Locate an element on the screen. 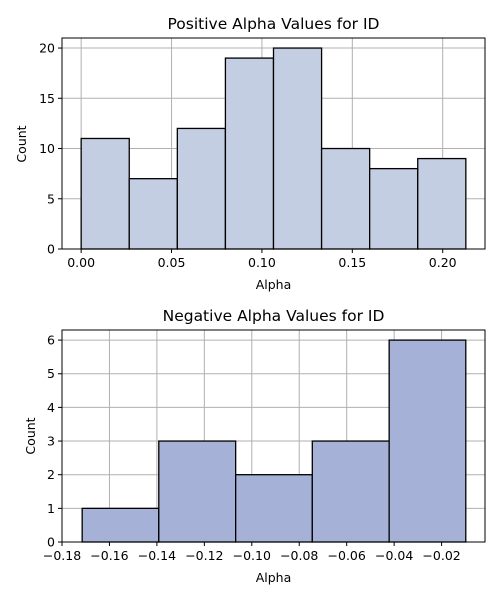 The width and height of the screenshot is (500, 600). y-tick-label: 20 is located at coordinates (47, 48).